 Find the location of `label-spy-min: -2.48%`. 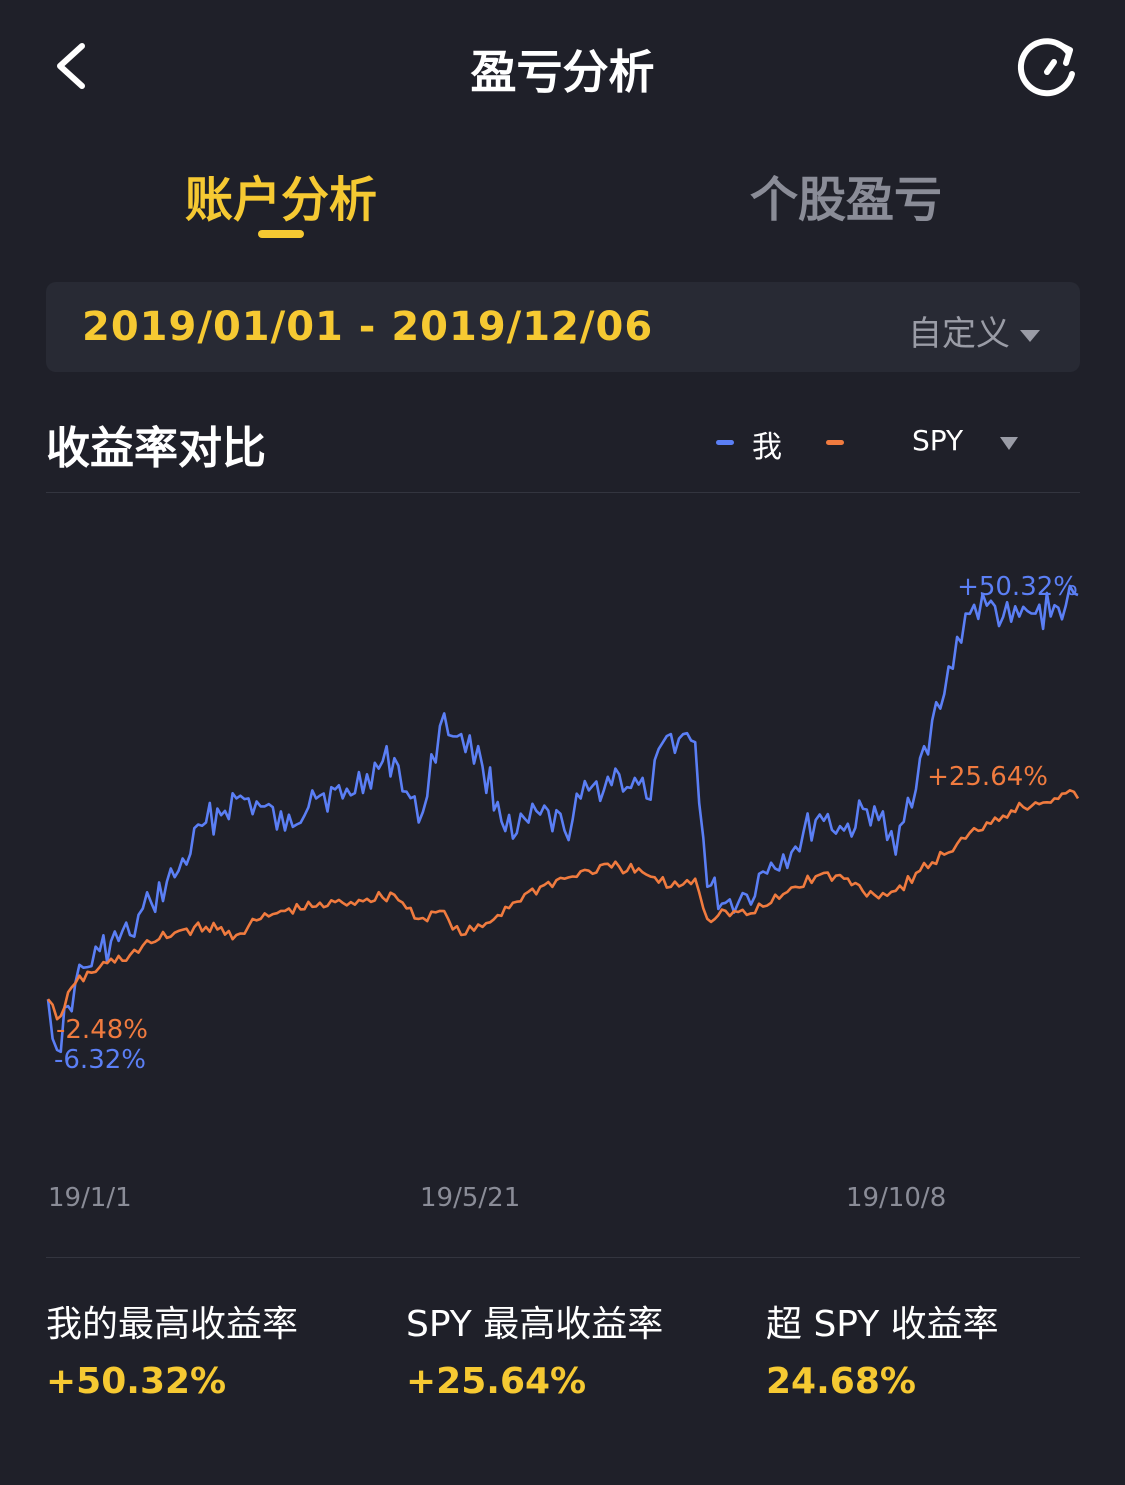

label-spy-min: -2.48% is located at coordinates (102, 1030).